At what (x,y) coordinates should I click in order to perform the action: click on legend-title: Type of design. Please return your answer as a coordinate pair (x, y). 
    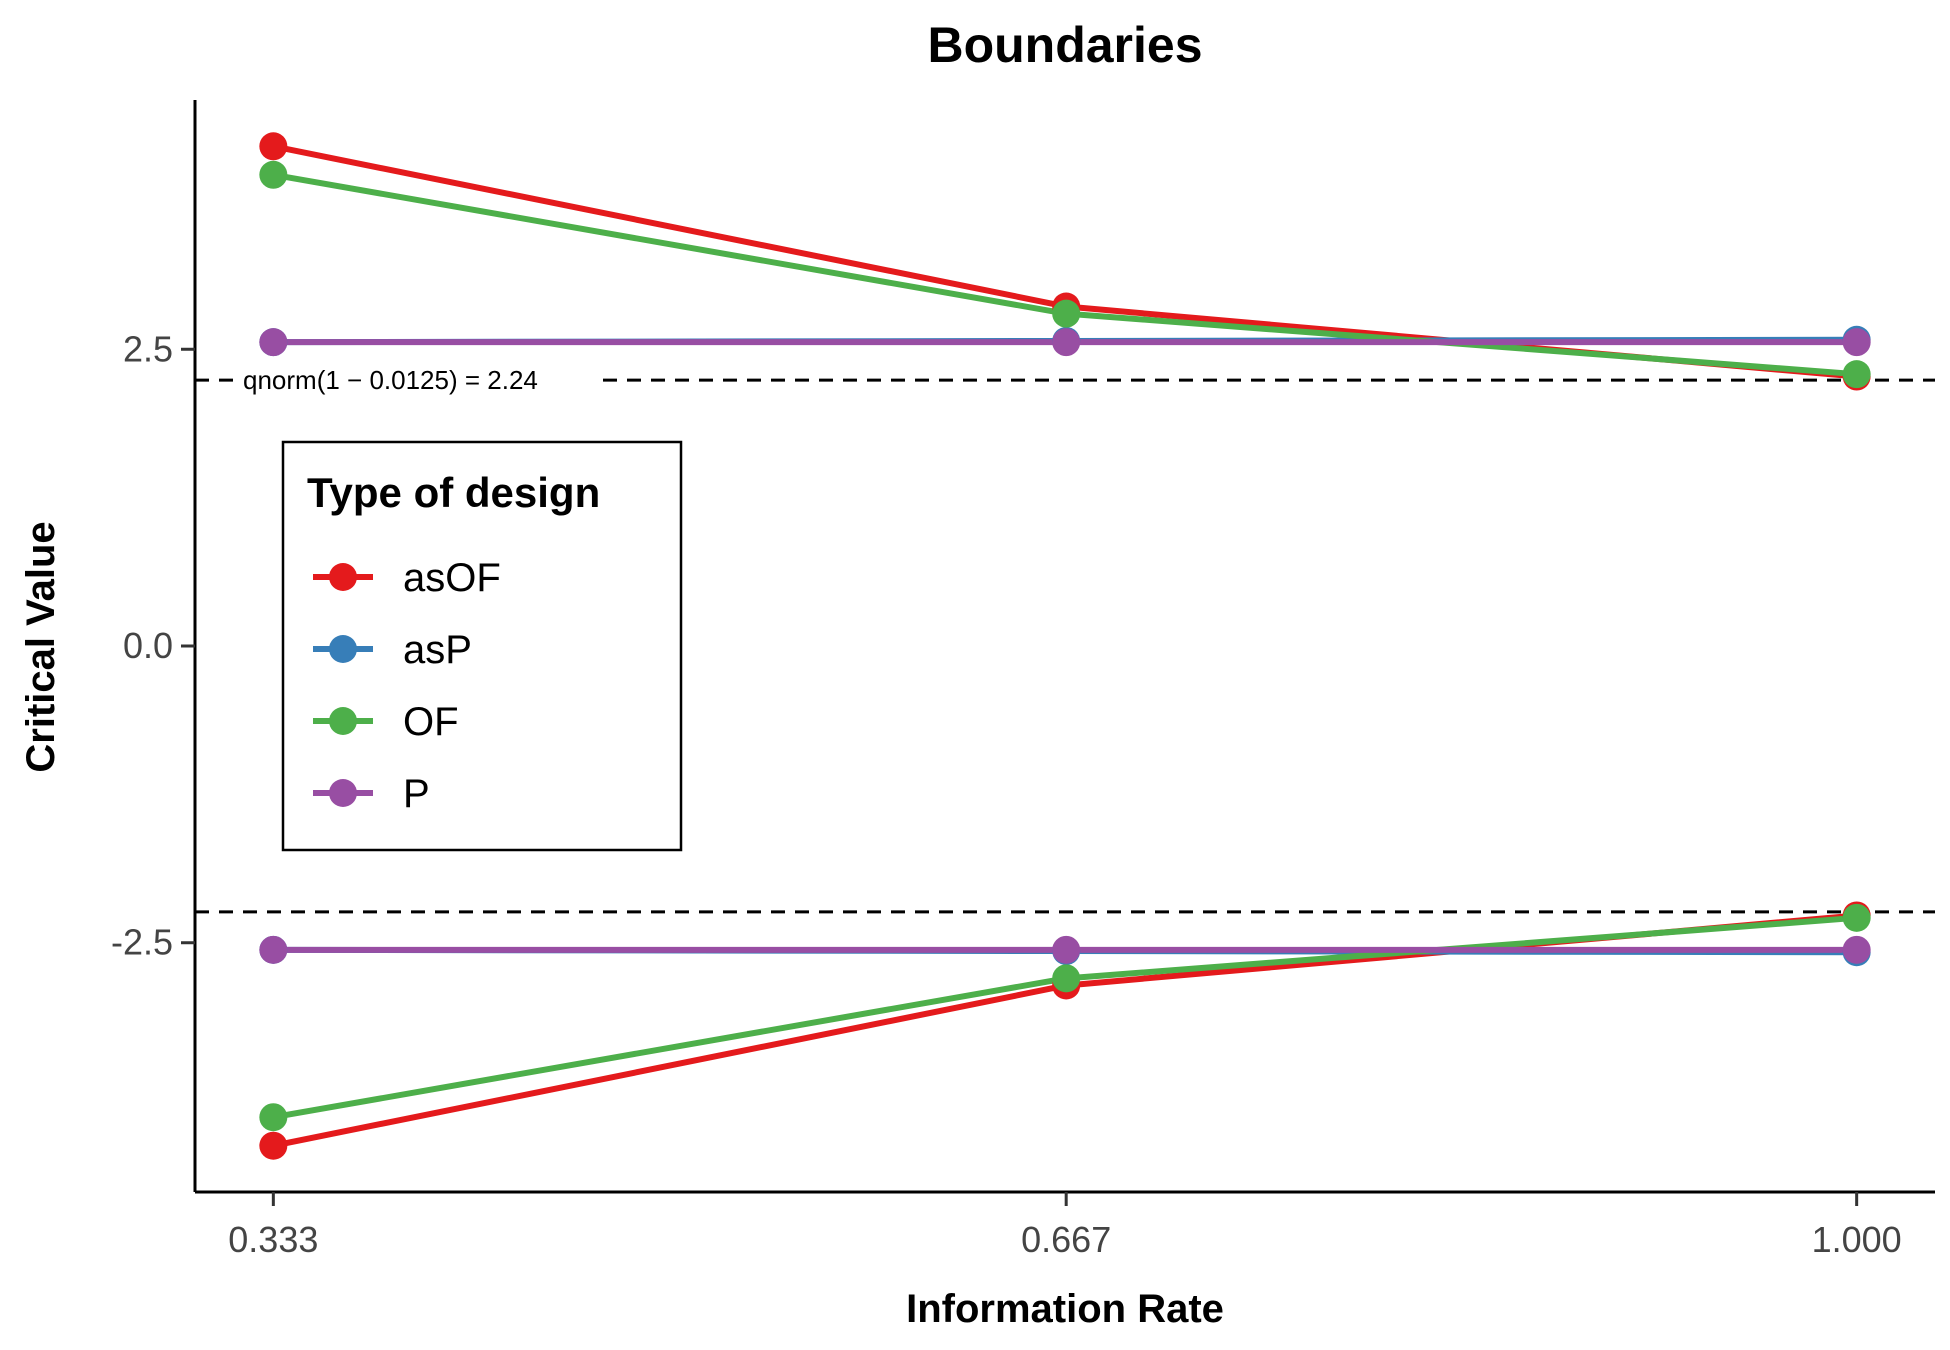
    Looking at the image, I should click on (453, 492).